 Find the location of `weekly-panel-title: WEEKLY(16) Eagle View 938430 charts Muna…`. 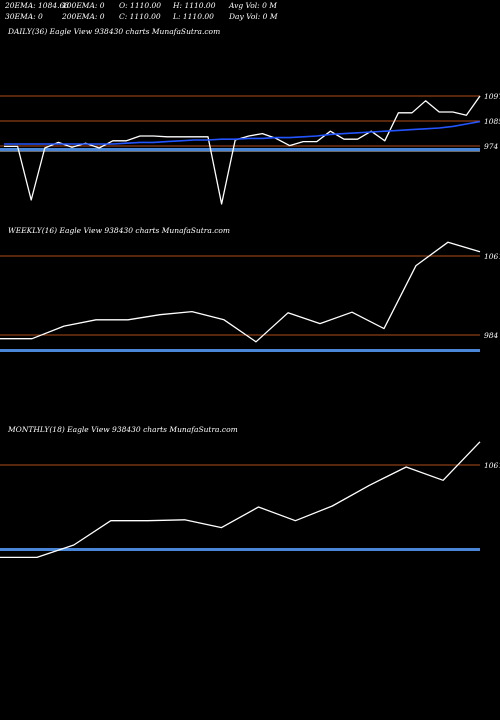

weekly-panel-title: WEEKLY(16) Eagle View 938430 charts Muna… is located at coordinates (119, 230).